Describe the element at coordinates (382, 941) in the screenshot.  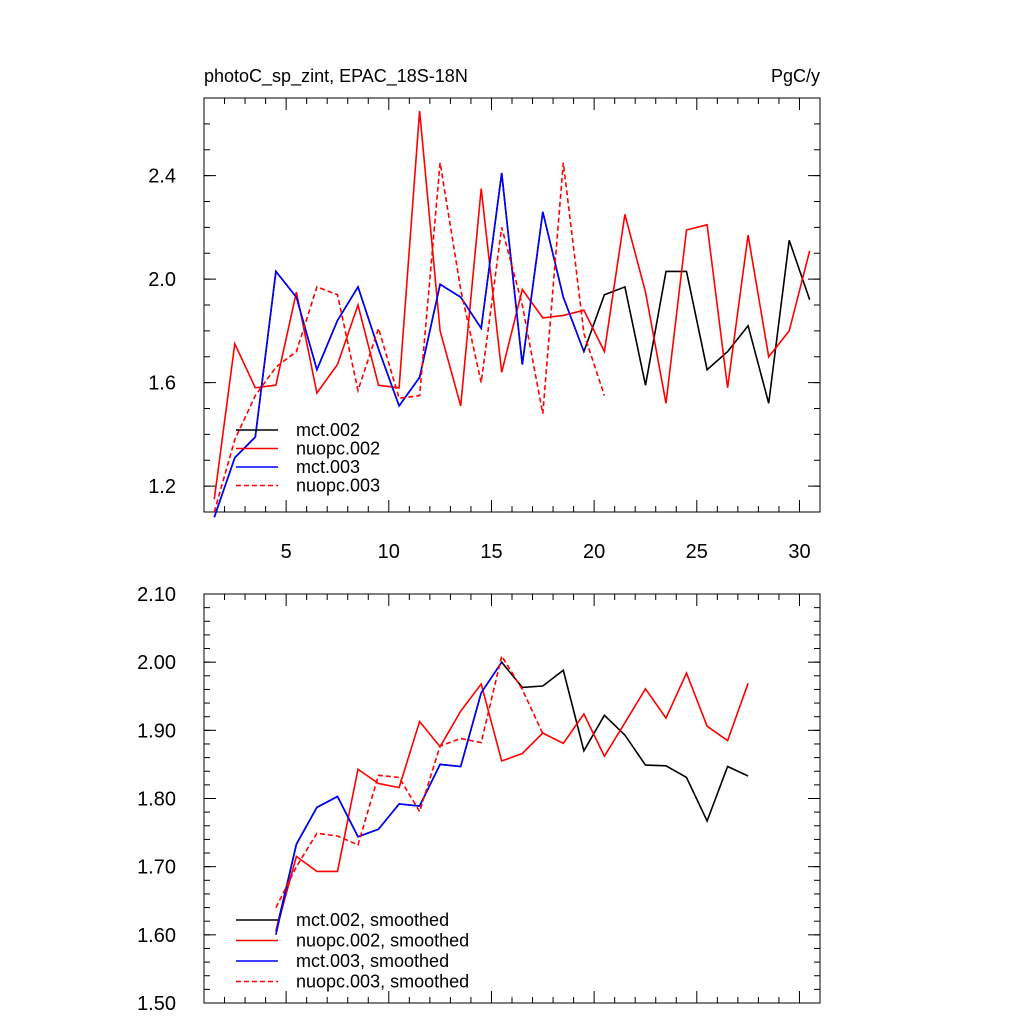
I see `legend-label: nuopc.002, smoothed` at that location.